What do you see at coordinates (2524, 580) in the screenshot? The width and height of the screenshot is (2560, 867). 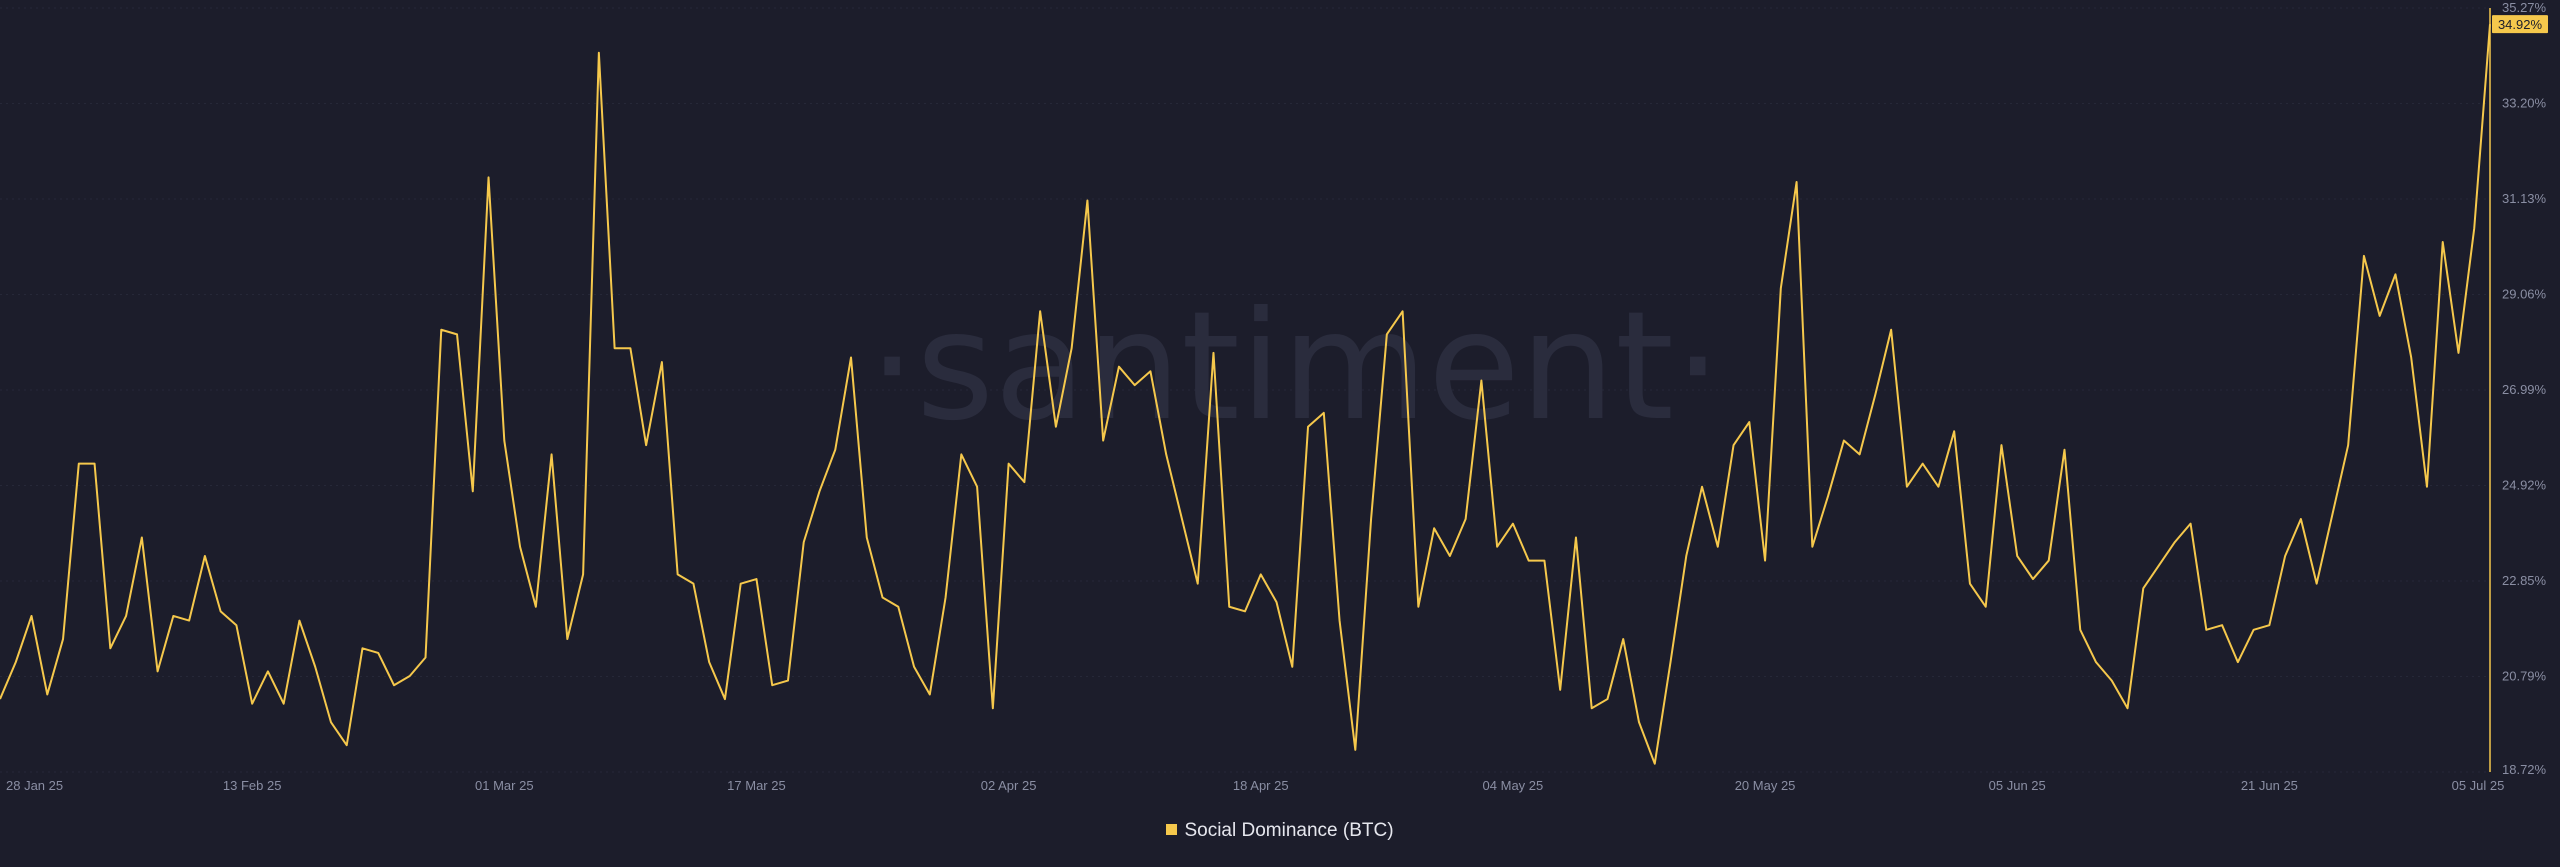 I see `y-tick-label: 22.85%` at bounding box center [2524, 580].